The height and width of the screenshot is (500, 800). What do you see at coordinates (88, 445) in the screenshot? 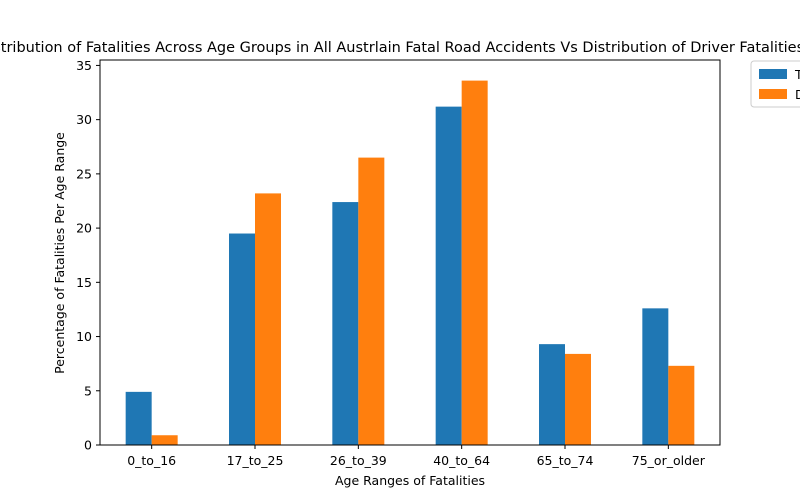
I see `y-tick-label: 0` at bounding box center [88, 445].